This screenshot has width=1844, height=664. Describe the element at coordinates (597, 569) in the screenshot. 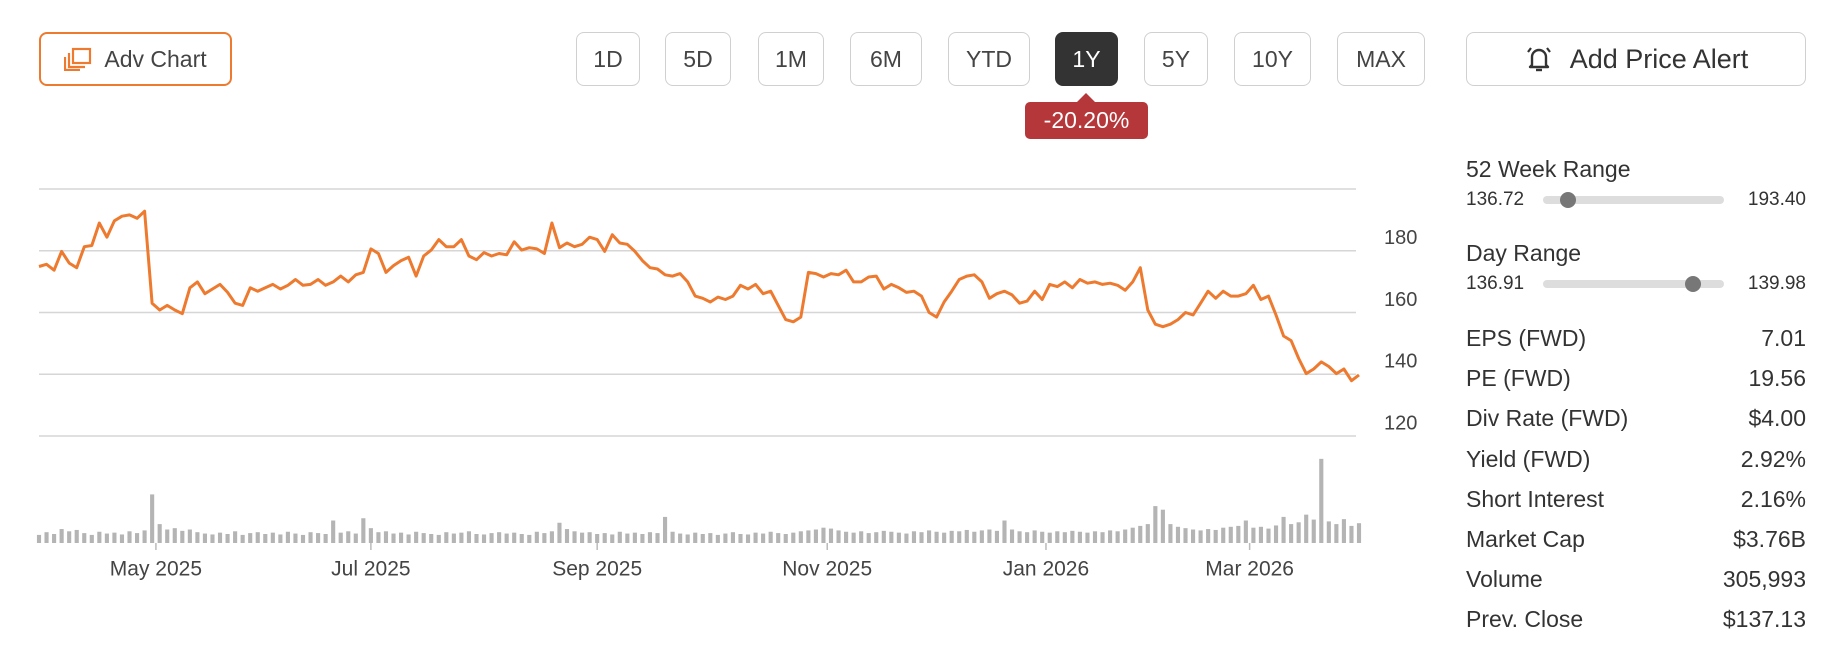

I see `x-tick-label: Sep 2025` at that location.